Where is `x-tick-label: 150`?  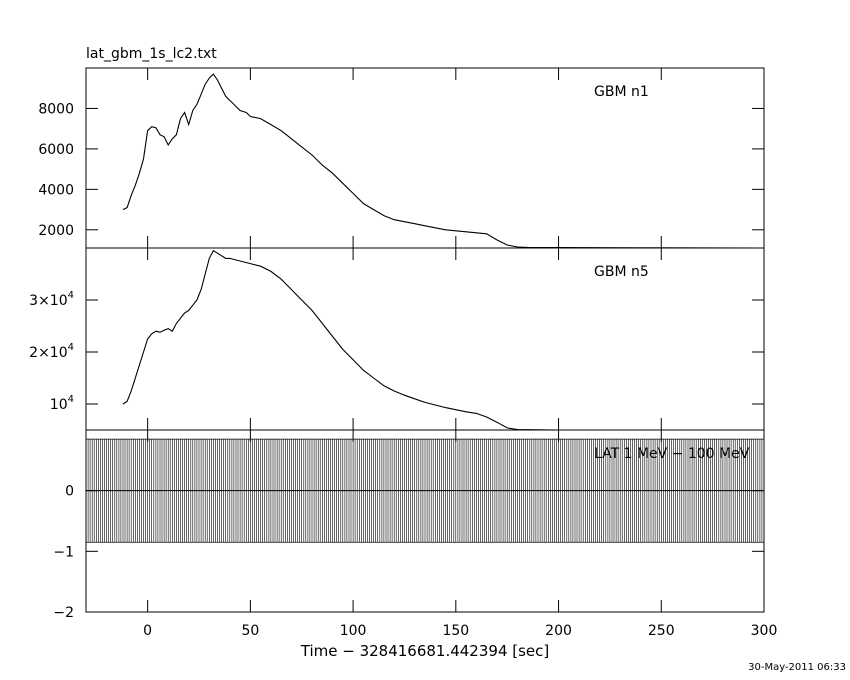
x-tick-label: 150 is located at coordinates (455, 631).